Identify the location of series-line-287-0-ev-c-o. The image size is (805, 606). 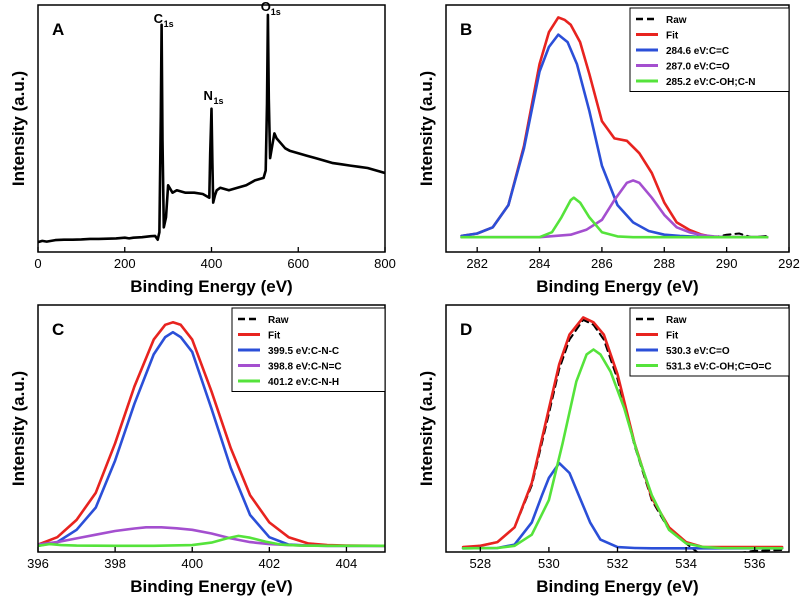
(614, 209).